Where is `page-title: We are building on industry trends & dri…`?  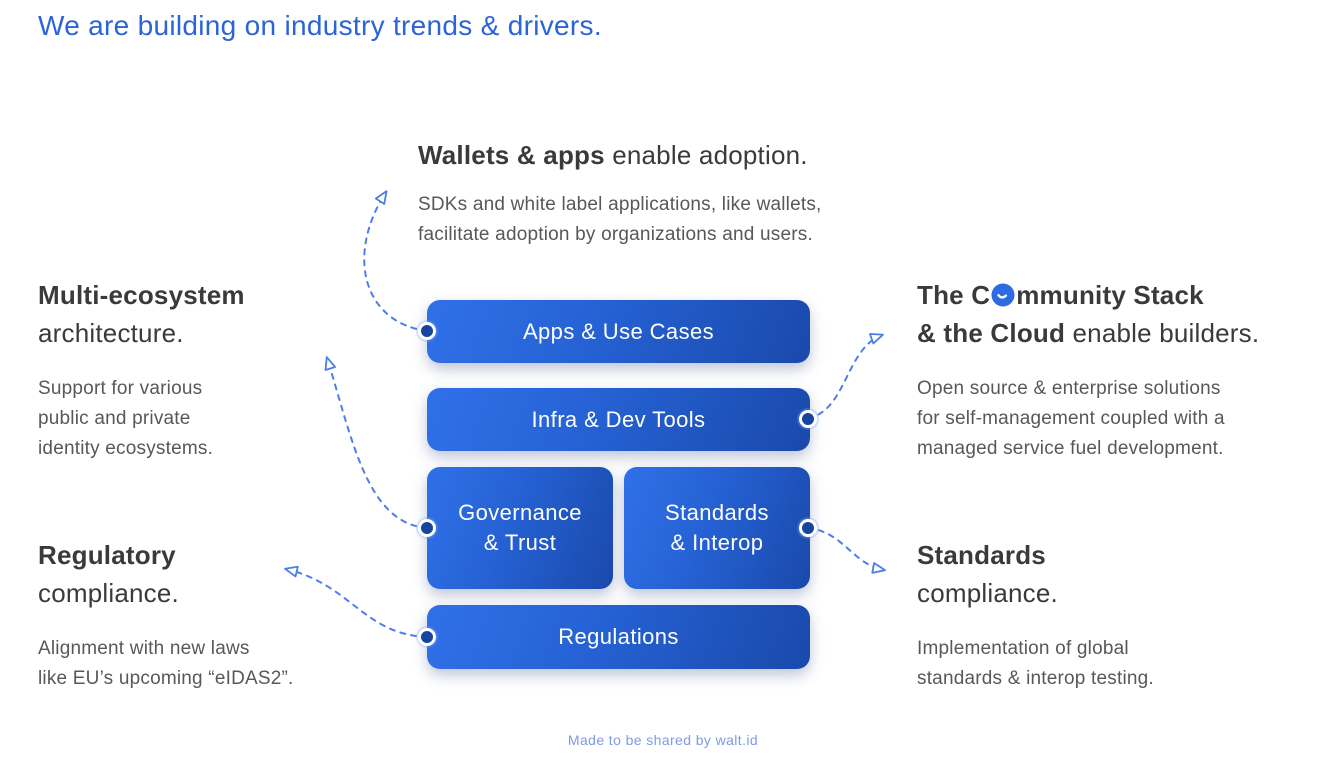 page-title: We are building on industry trends & dri… is located at coordinates (320, 25).